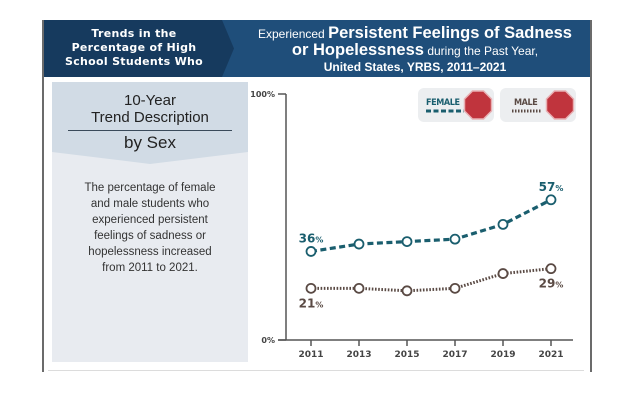  I want to click on panel-divider, so click(150, 130).